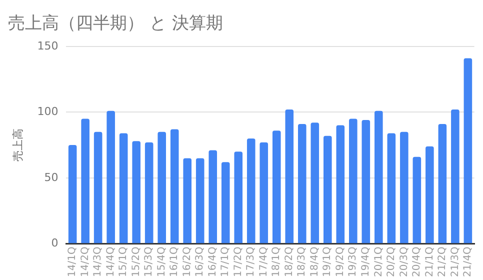 The width and height of the screenshot is (483, 280). I want to click on y-tick-label: 50, so click(51, 177).